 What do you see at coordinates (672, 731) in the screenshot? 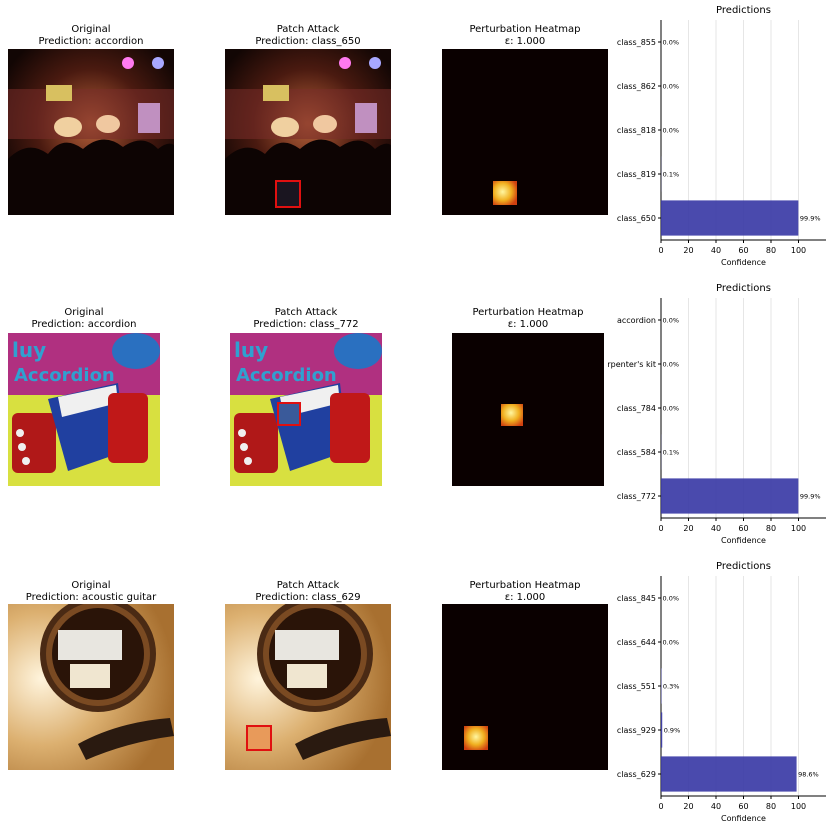
I see `value-label: 0.9%` at bounding box center [672, 731].